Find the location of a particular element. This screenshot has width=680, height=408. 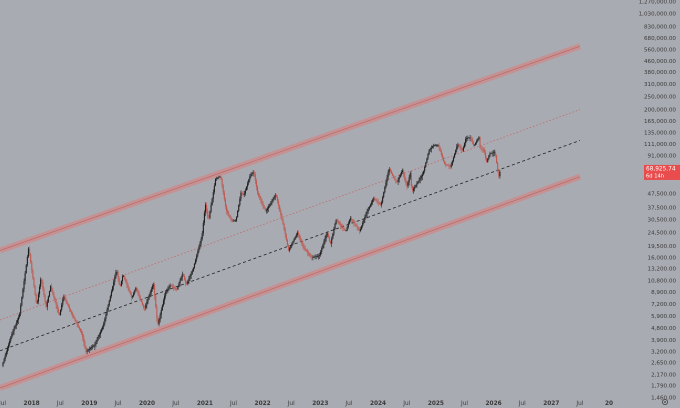

y-tick-label: 24,500.00 is located at coordinates (662, 233).